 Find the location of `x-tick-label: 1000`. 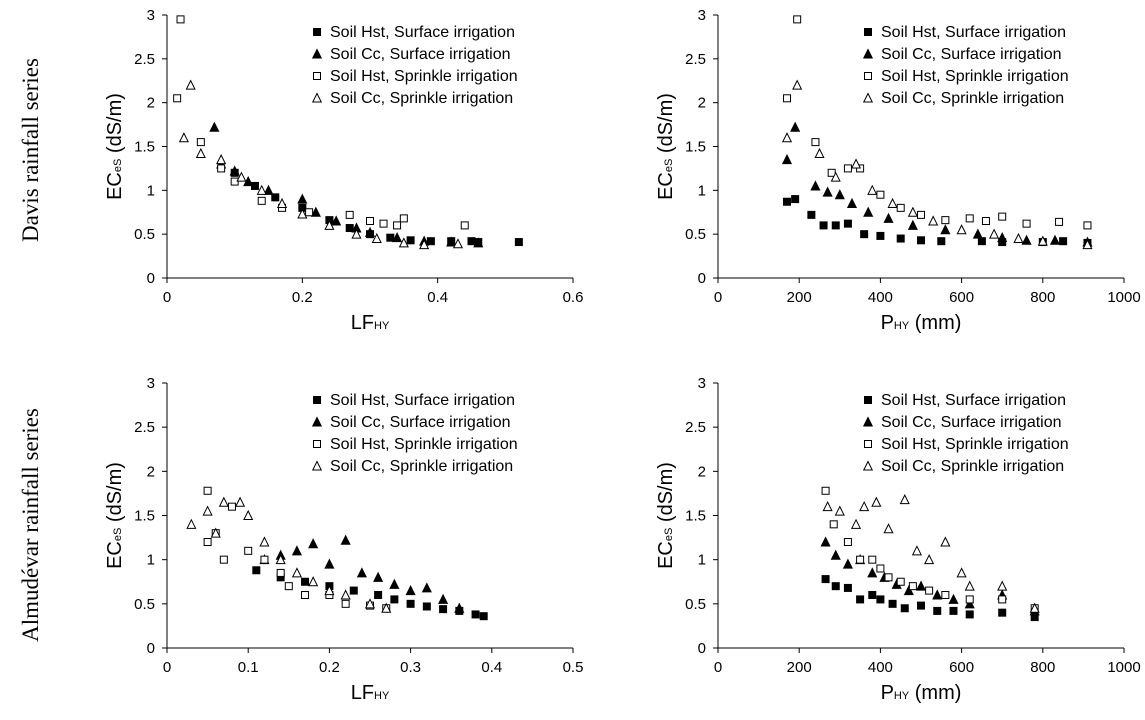

x-tick-label: 1000 is located at coordinates (1123, 667).